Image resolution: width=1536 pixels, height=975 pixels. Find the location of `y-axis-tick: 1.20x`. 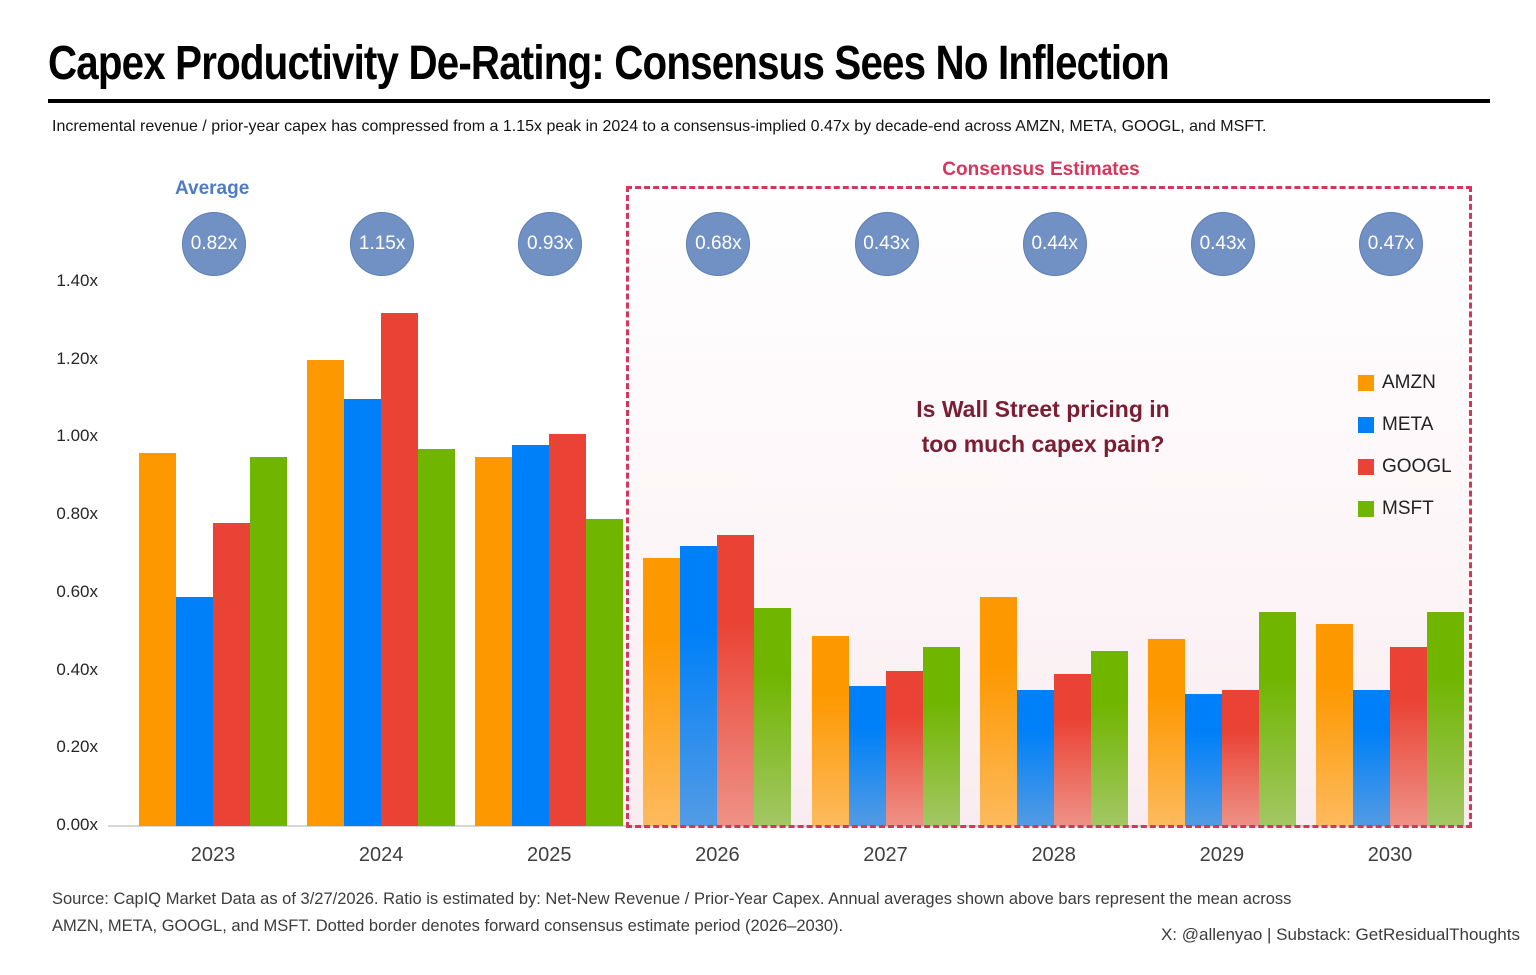

y-axis-tick: 1.20x is located at coordinates (77, 358).